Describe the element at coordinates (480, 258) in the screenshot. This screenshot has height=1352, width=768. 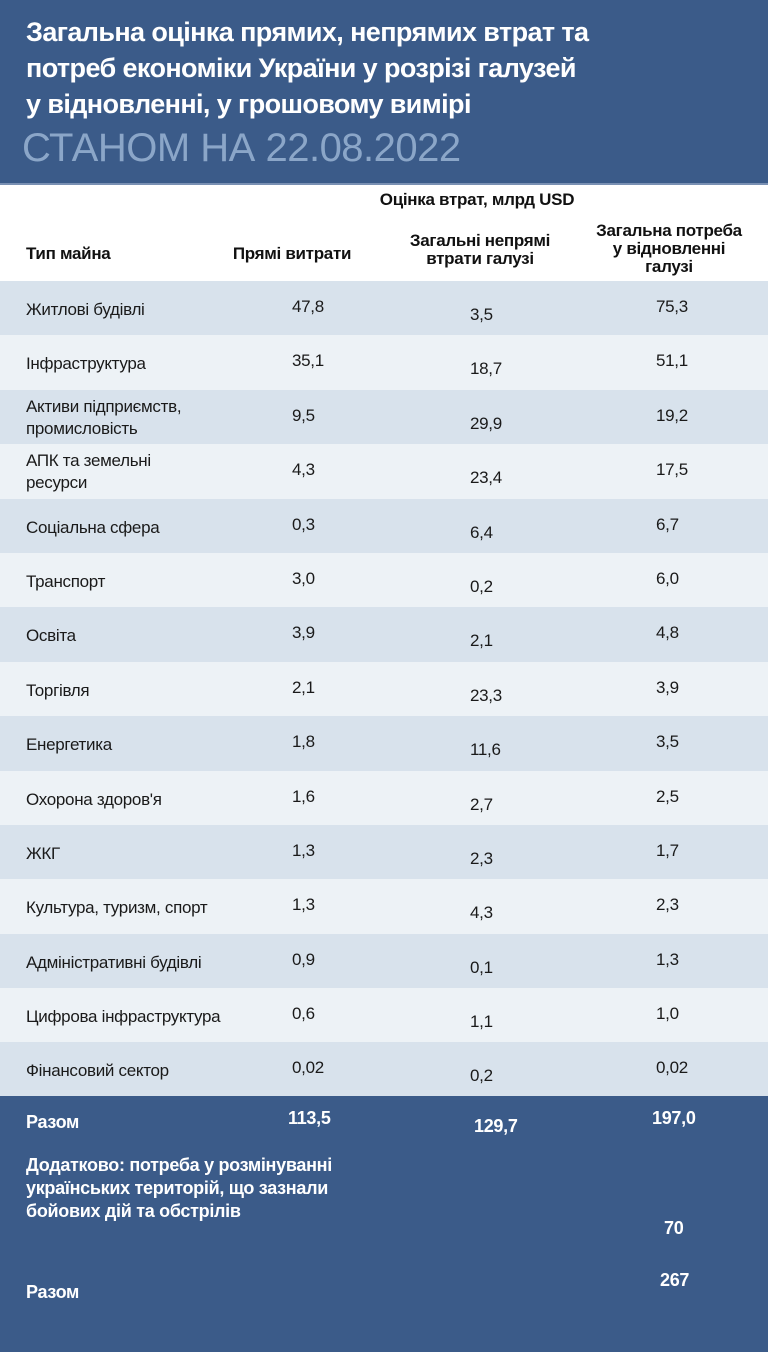
I see `header-line: втрати галузі` at that location.